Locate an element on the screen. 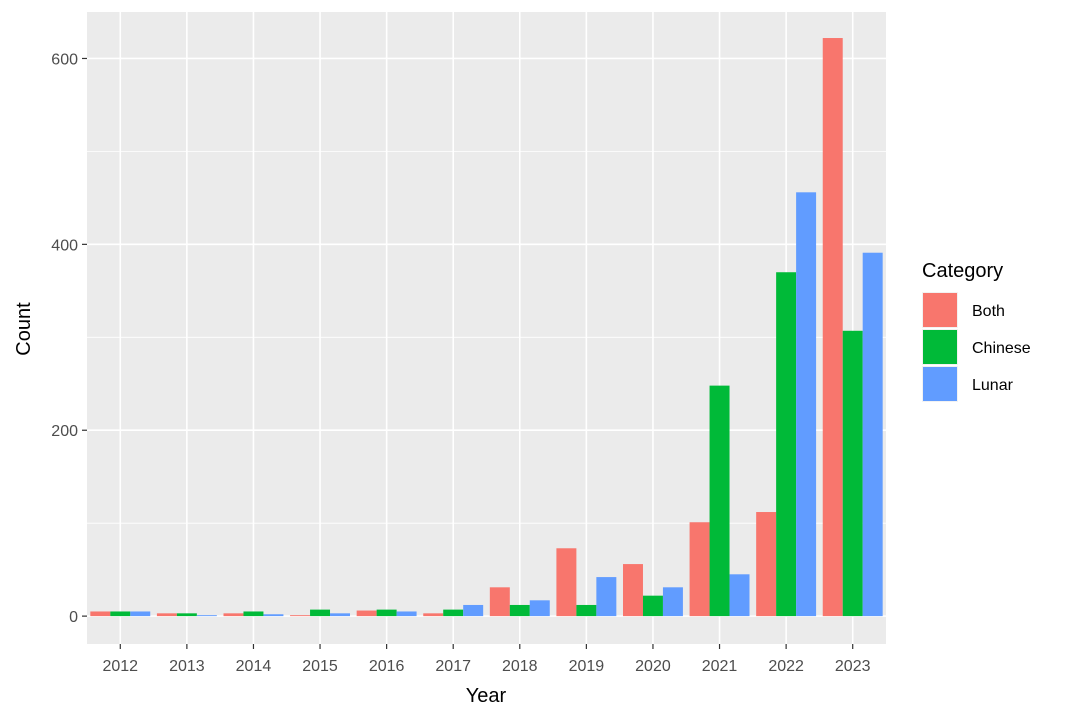 This screenshot has width=1067, height=720. legend-label-chinese: Chinese is located at coordinates (1001, 348).